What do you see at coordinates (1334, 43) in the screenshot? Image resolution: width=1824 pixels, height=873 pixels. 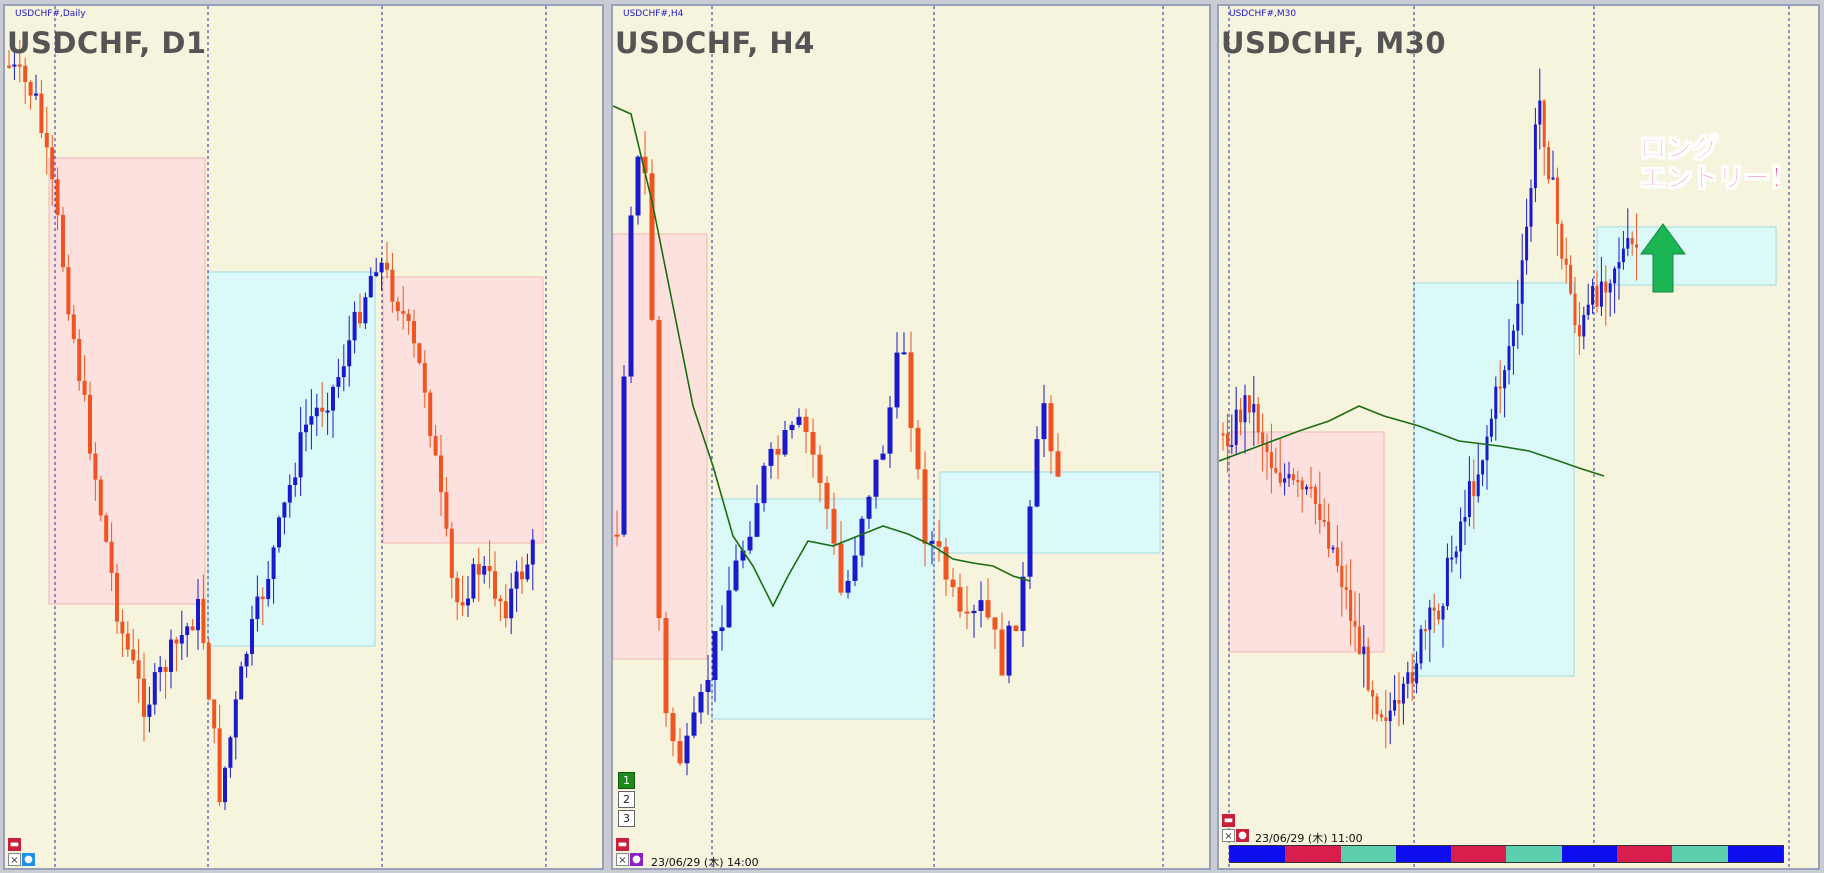 I see `chart-title: USDCHF, M30` at bounding box center [1334, 43].